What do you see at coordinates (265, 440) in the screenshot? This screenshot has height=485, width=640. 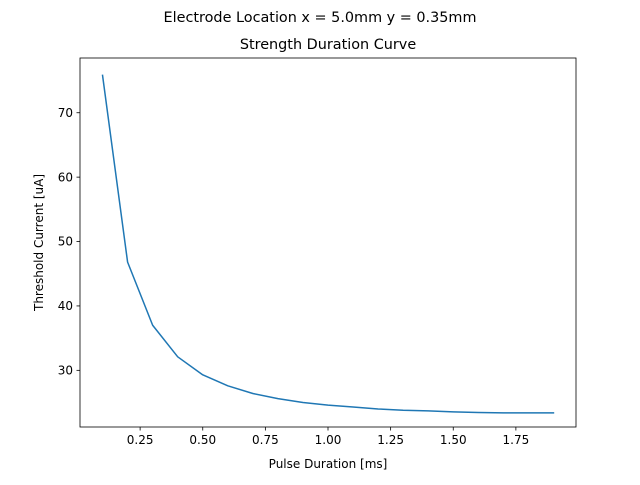 I see `x-tick-label: 0.75` at bounding box center [265, 440].